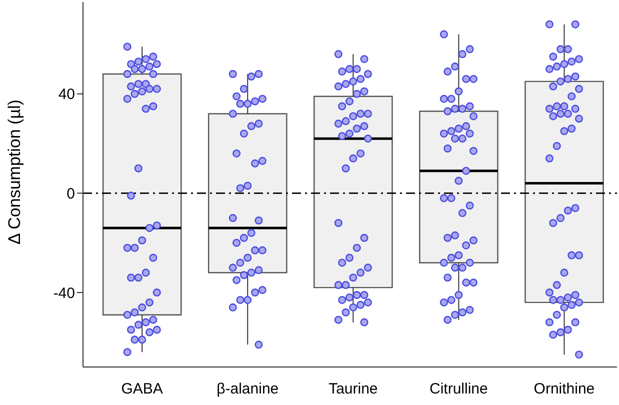 The width and height of the screenshot is (619, 405). What do you see at coordinates (459, 389) in the screenshot?
I see `x-tick-label: Citrulline` at bounding box center [459, 389].